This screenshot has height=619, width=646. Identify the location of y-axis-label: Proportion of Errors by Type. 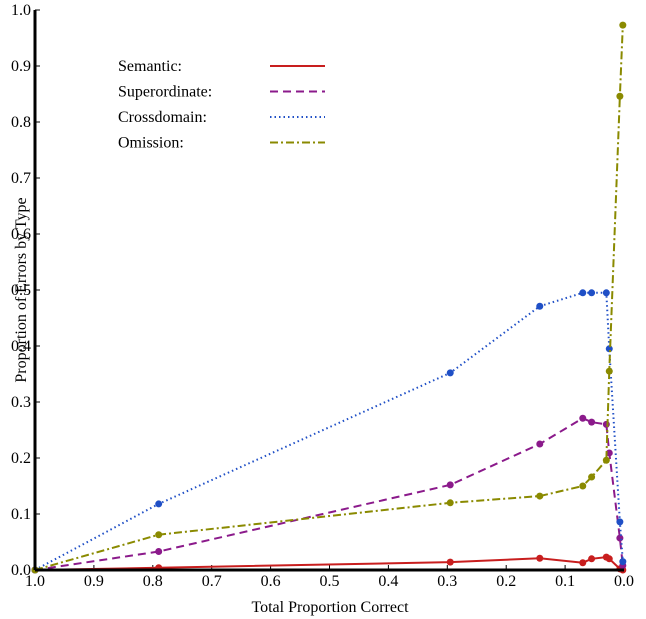
(21, 289).